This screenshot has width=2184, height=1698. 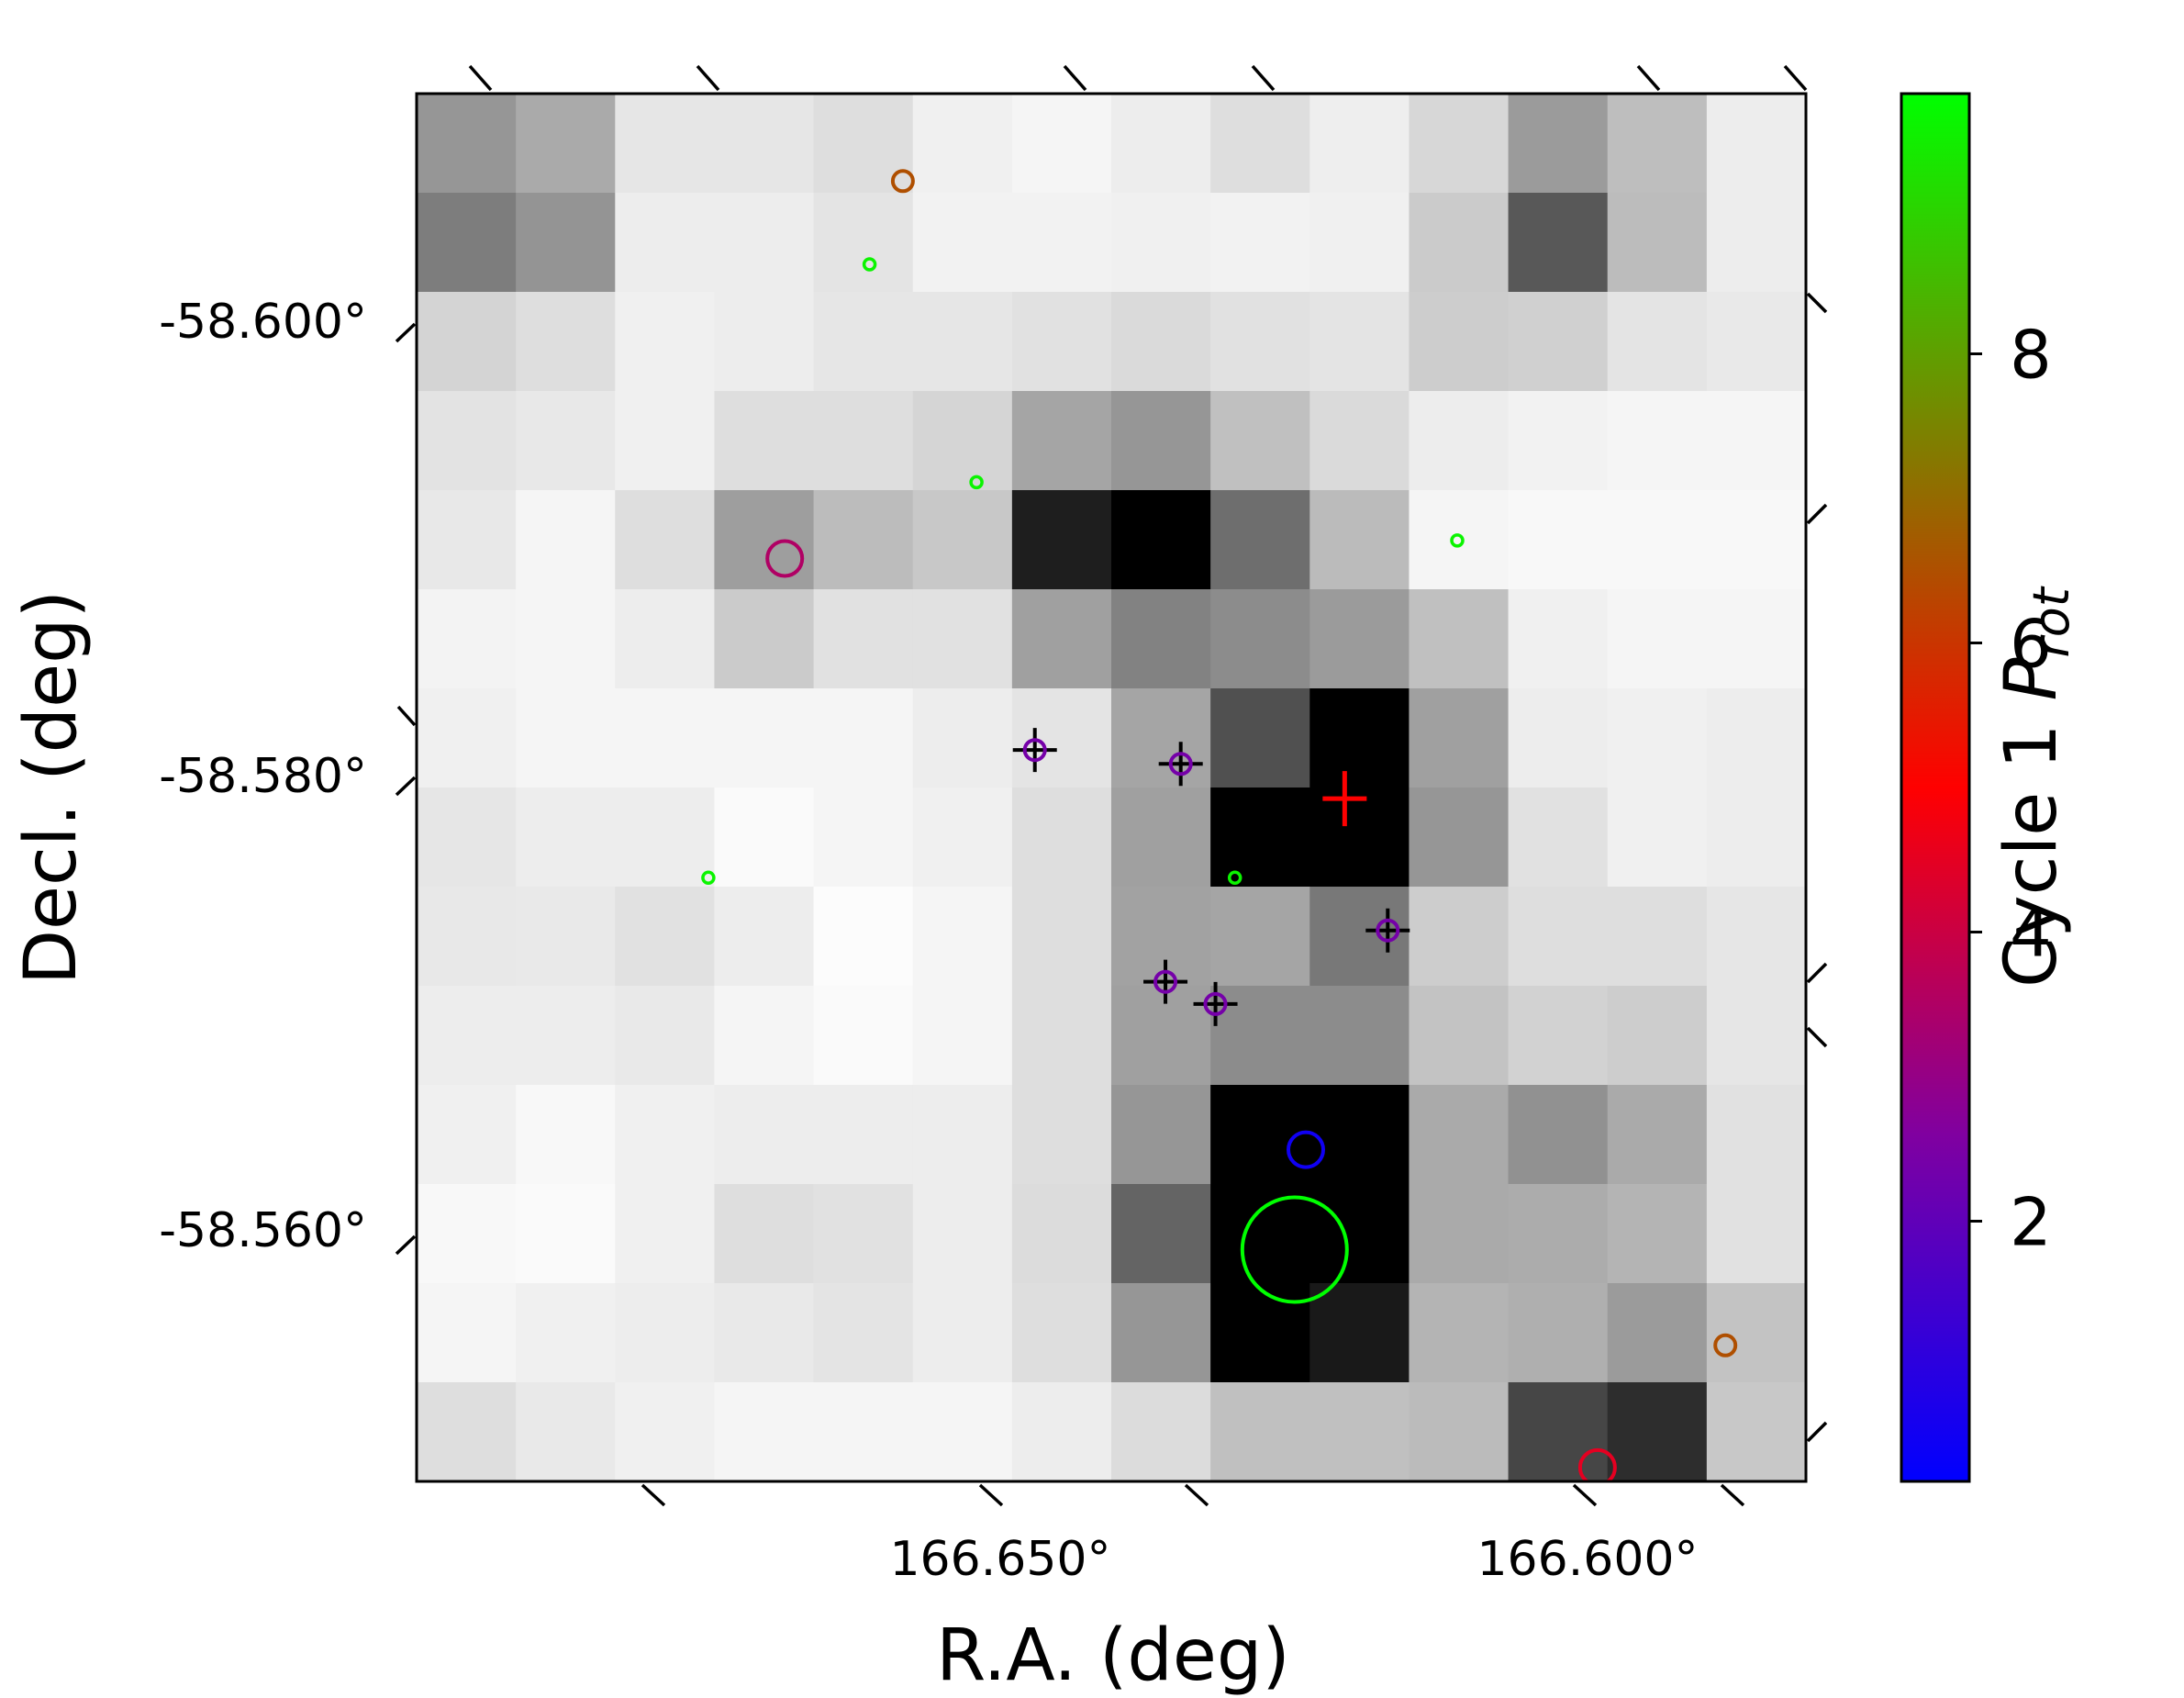 I want to click on colorbar-label-symbol: P, so click(x=2031, y=678).